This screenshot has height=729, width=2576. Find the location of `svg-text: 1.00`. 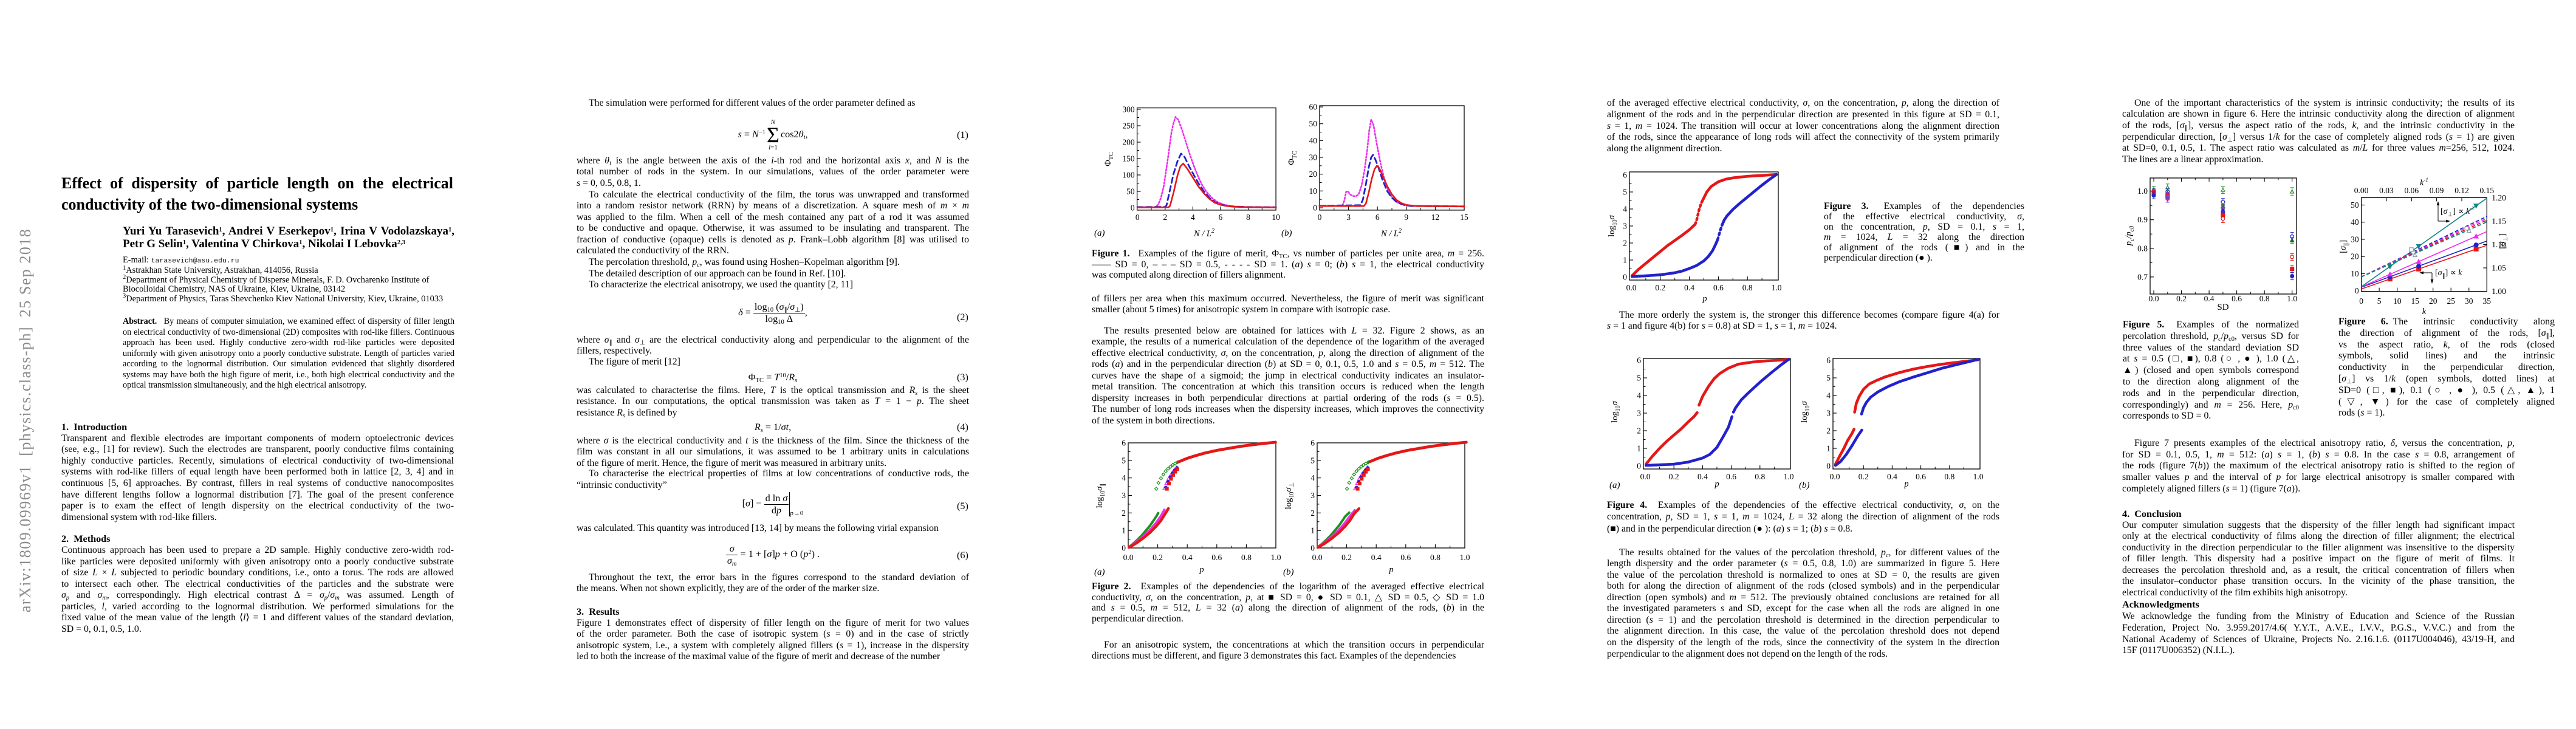

svg-text: 1.00 is located at coordinates (2499, 291).